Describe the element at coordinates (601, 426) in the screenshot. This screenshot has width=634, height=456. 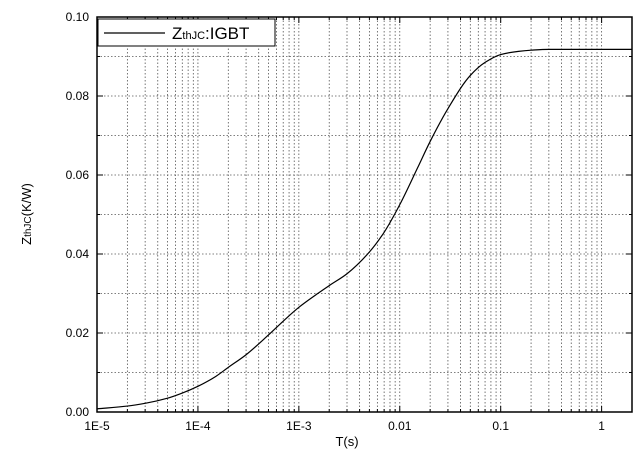
I see `x-tick-label: 1` at that location.